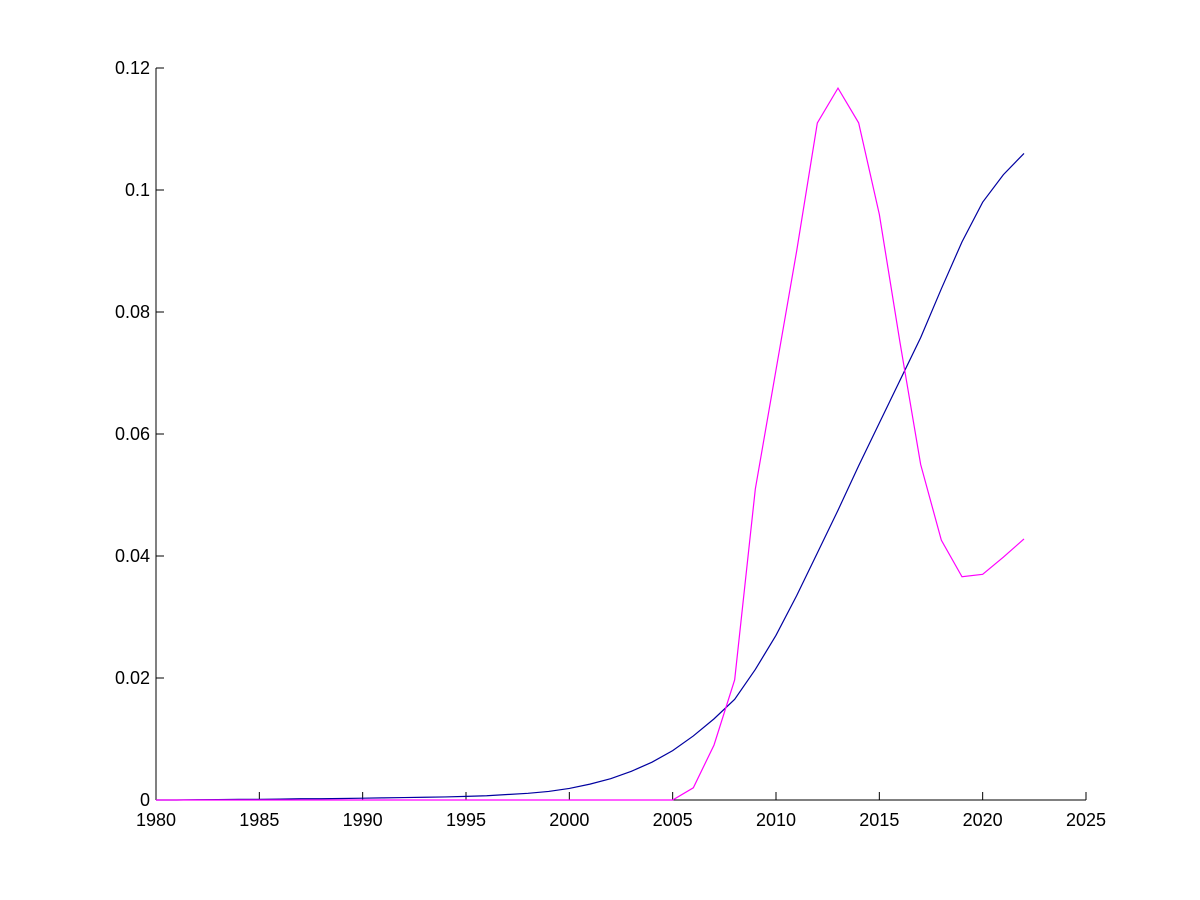  What do you see at coordinates (466, 820) in the screenshot?
I see `x-tick-label: 1995` at bounding box center [466, 820].